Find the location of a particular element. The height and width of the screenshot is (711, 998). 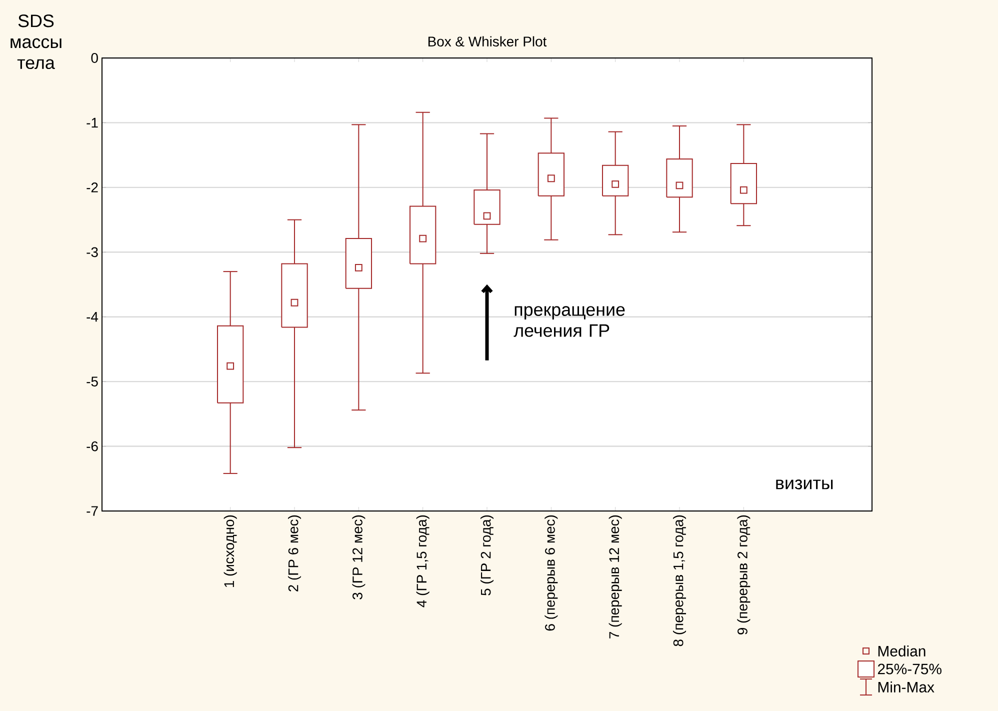

y-tick-label: -2 is located at coordinates (92, 187).